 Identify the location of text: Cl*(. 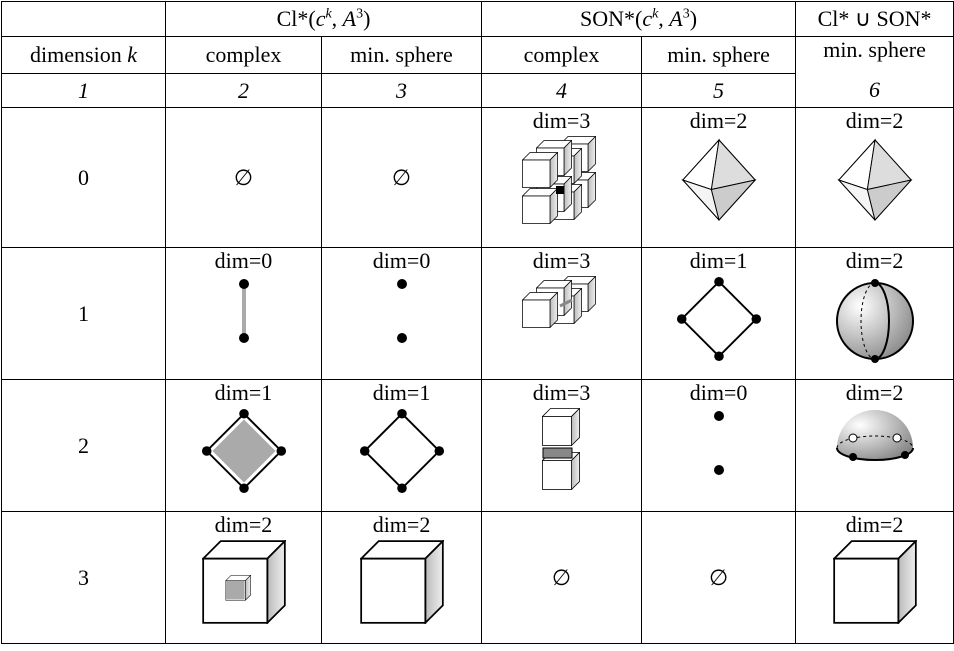
(296, 18).